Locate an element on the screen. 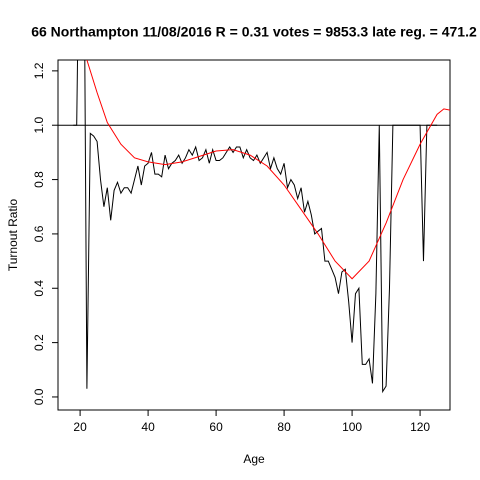 The height and width of the screenshot is (480, 480). y-tick-label: 0.0 is located at coordinates (39, 396).